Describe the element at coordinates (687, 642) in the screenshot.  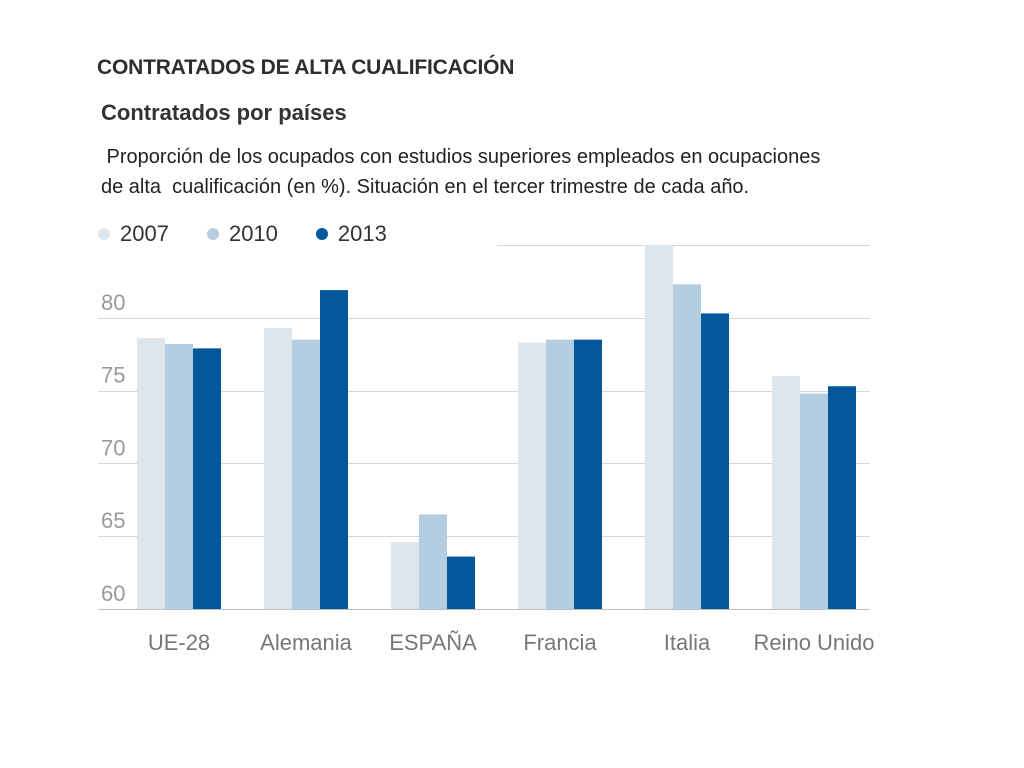
I see `x-tick-label-4: Italia` at that location.